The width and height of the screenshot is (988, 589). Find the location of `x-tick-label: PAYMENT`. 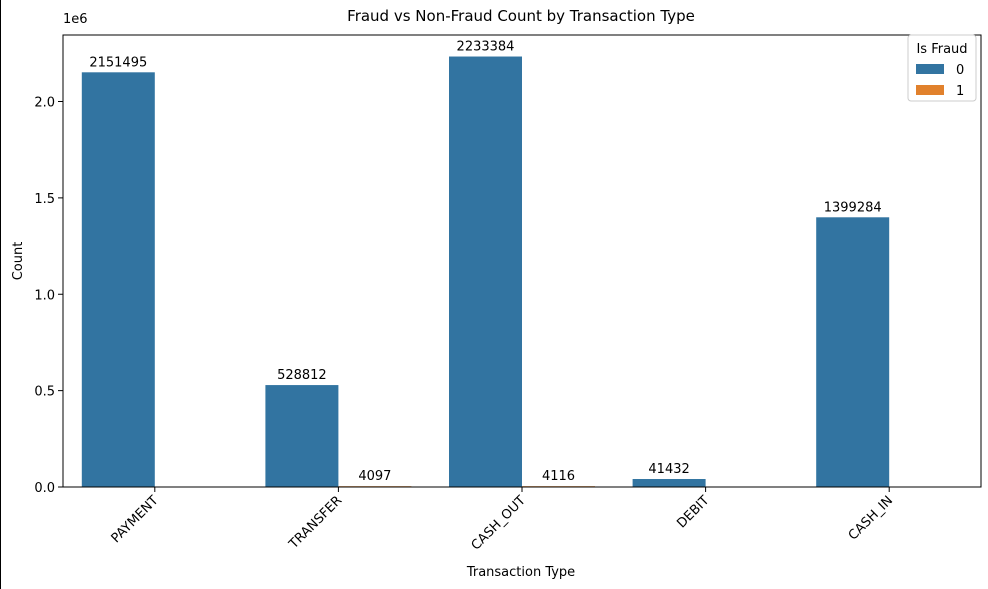

x-tick-label: PAYMENT is located at coordinates (135, 519).